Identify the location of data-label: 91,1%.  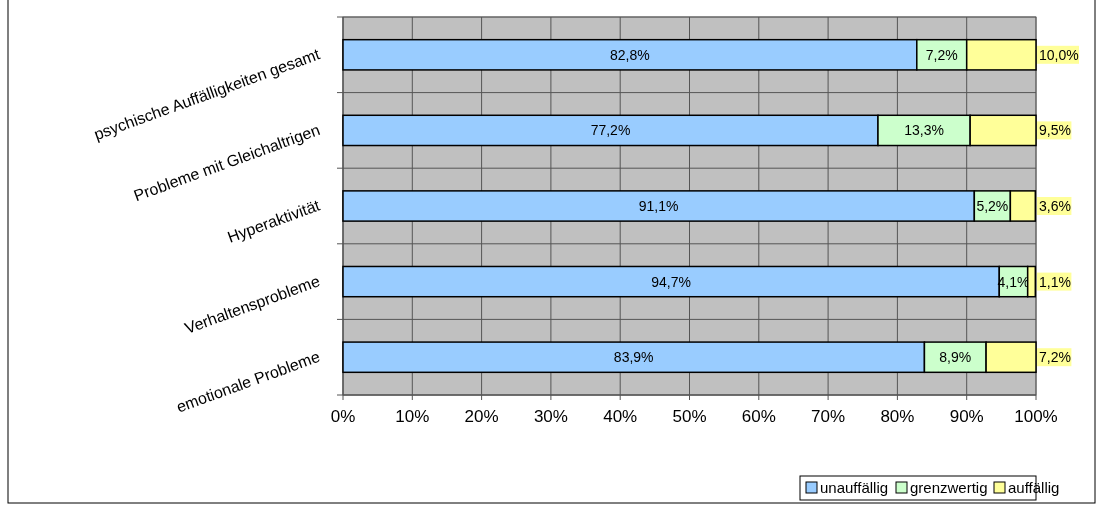
(658, 206).